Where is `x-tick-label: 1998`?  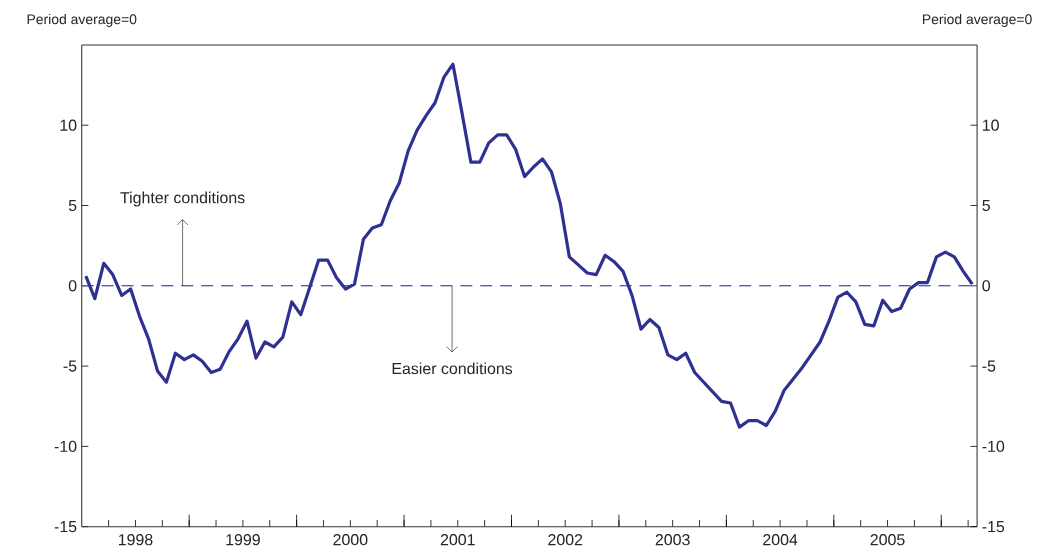 x-tick-label: 1998 is located at coordinates (135, 540).